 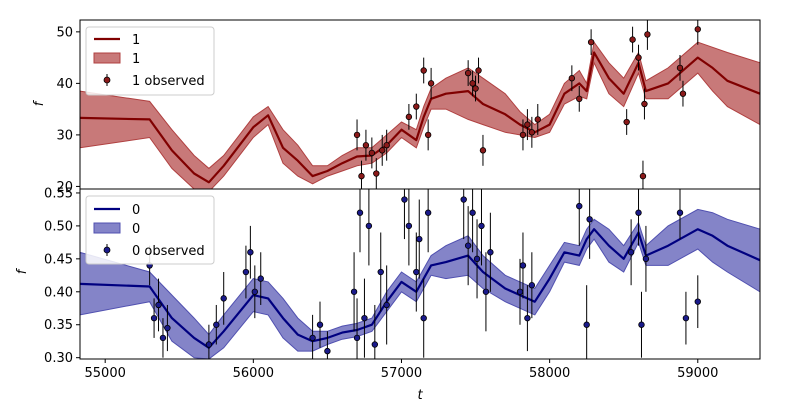 What do you see at coordinates (136, 229) in the screenshot?
I see `bottom-legend-band-label: 0` at bounding box center [136, 229].